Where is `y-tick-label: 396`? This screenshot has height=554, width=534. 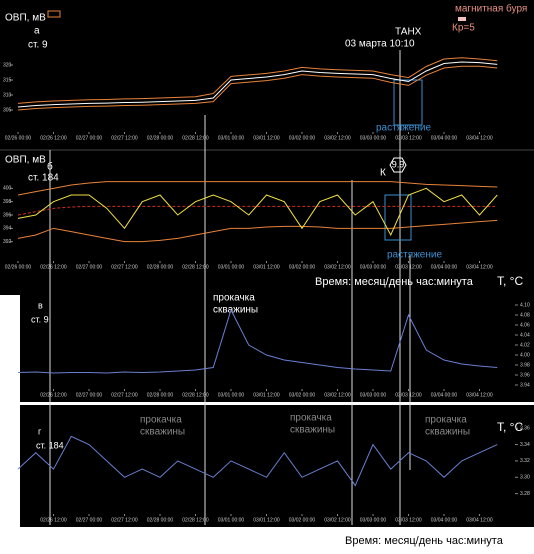
y-tick-label: 396 is located at coordinates (7, 215).